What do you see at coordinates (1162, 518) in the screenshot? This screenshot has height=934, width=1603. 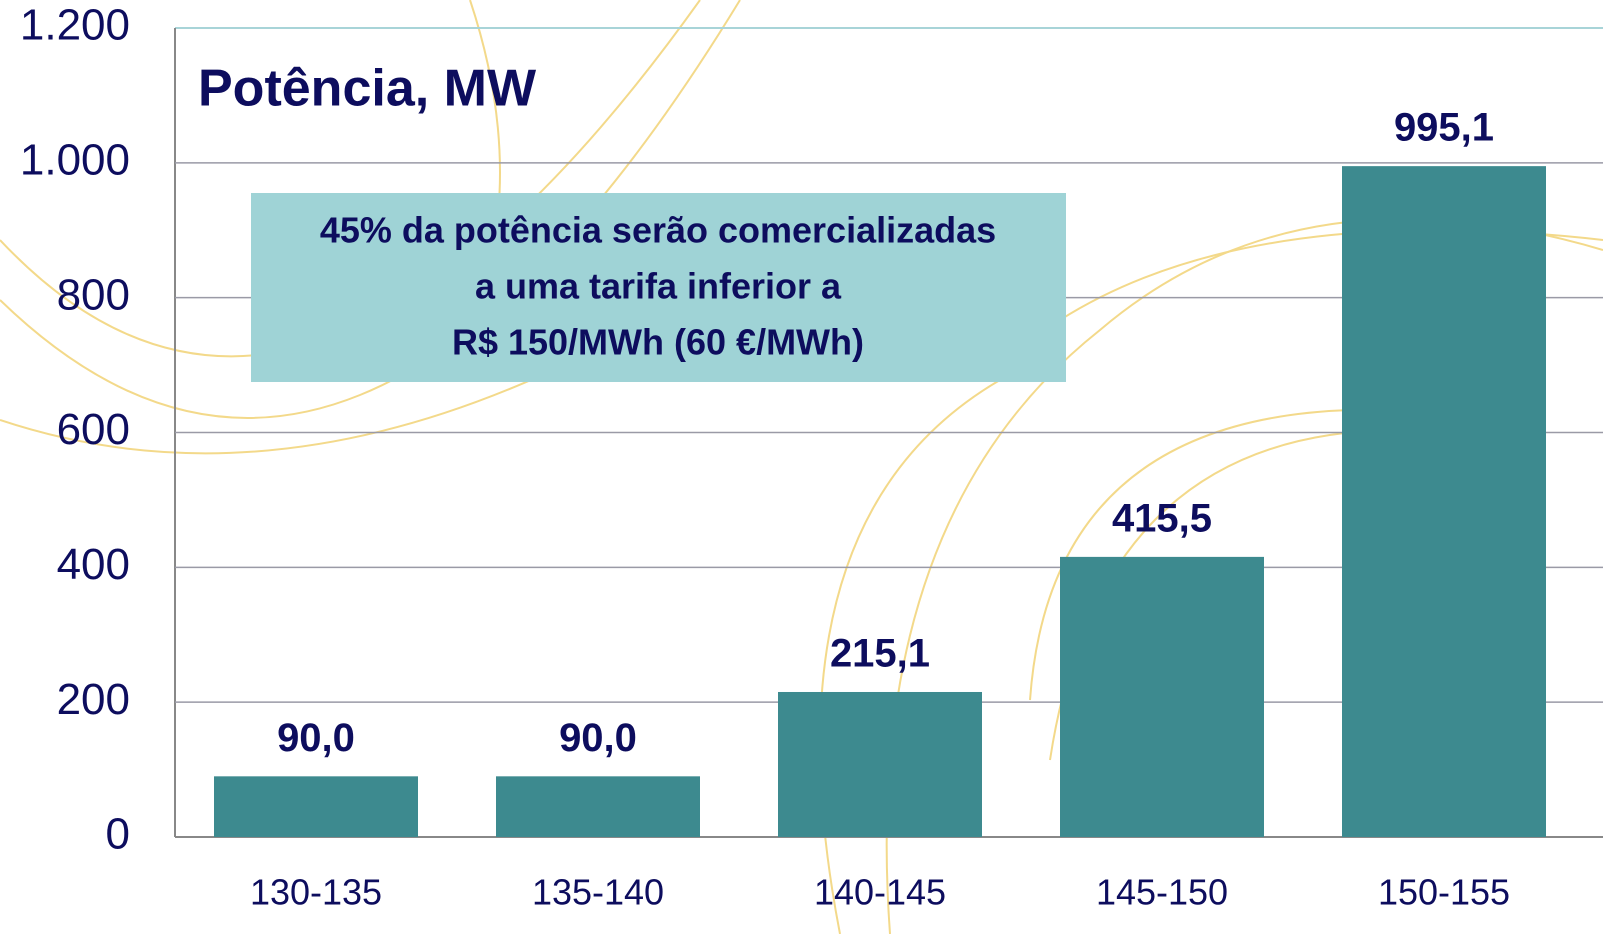 I see `value-label: 415,5` at bounding box center [1162, 518].